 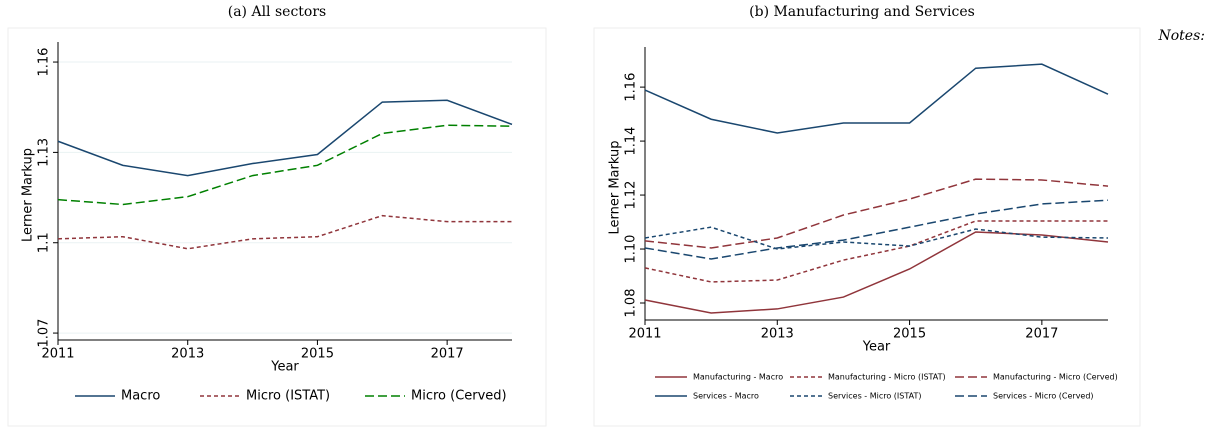 What do you see at coordinates (44, 333) in the screenshot?
I see `y-tick-label: 1.07` at bounding box center [44, 333].